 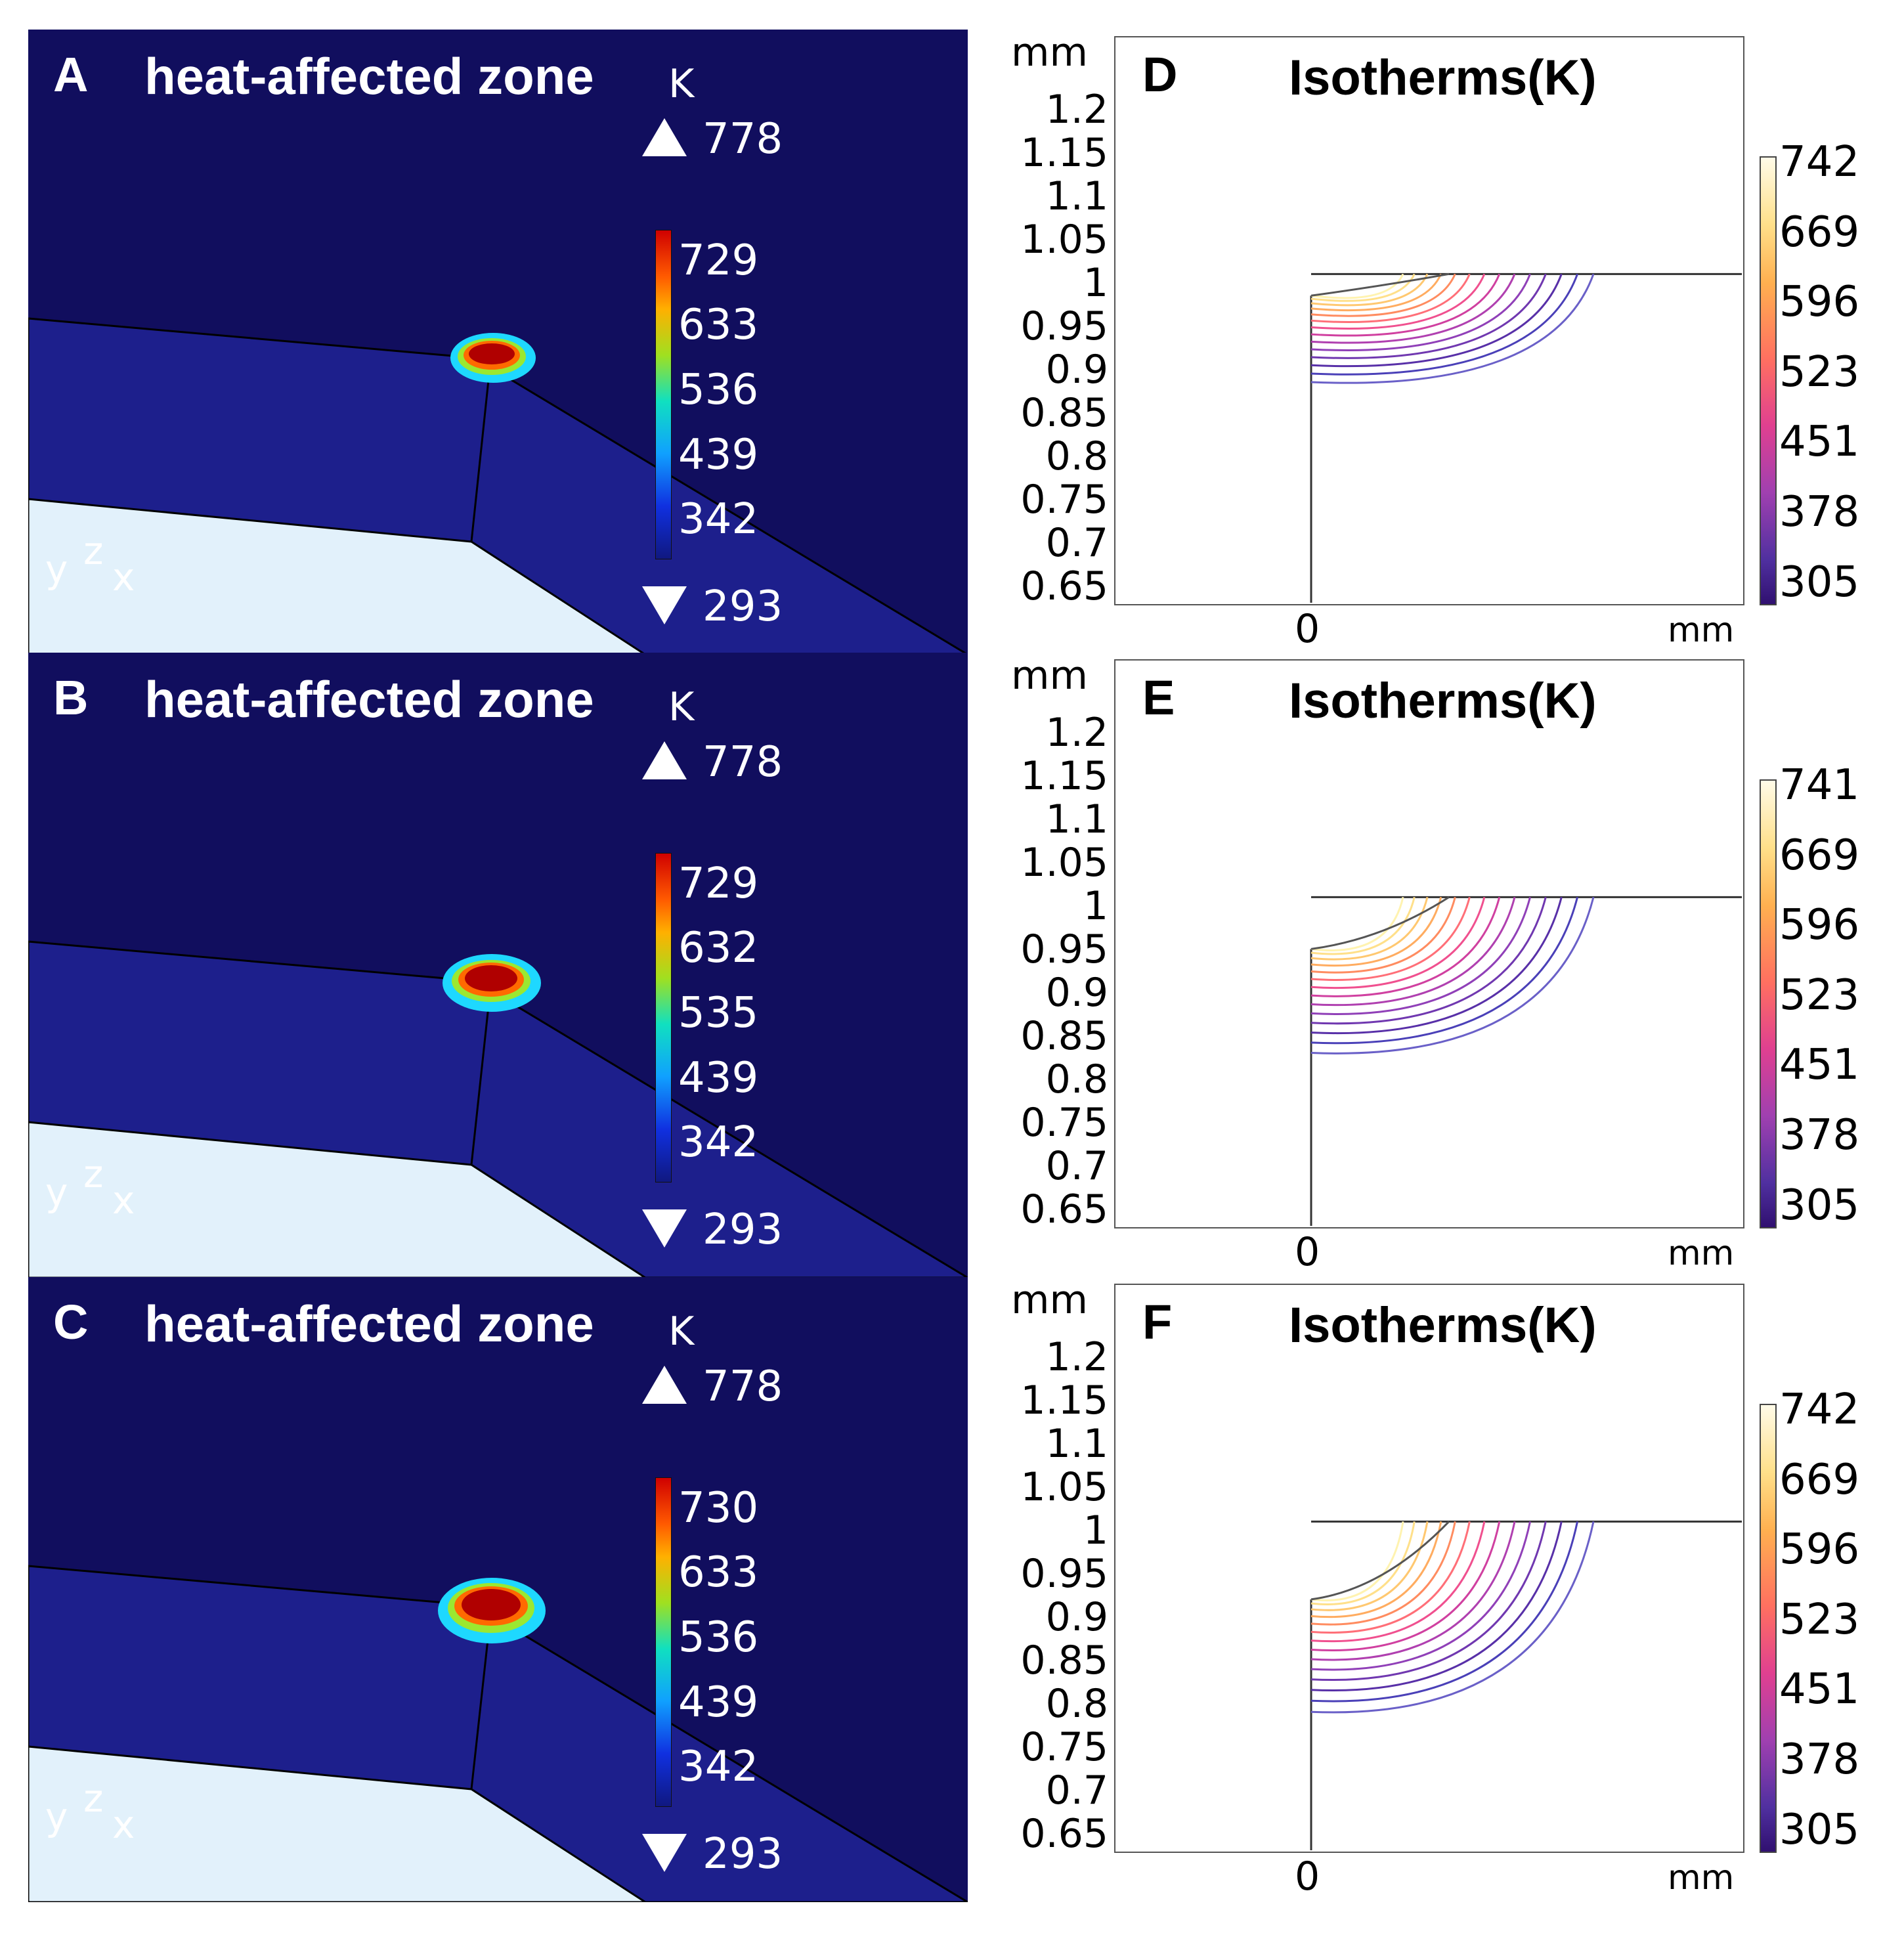 I want to click on unit-label: K, so click(x=681, y=84).